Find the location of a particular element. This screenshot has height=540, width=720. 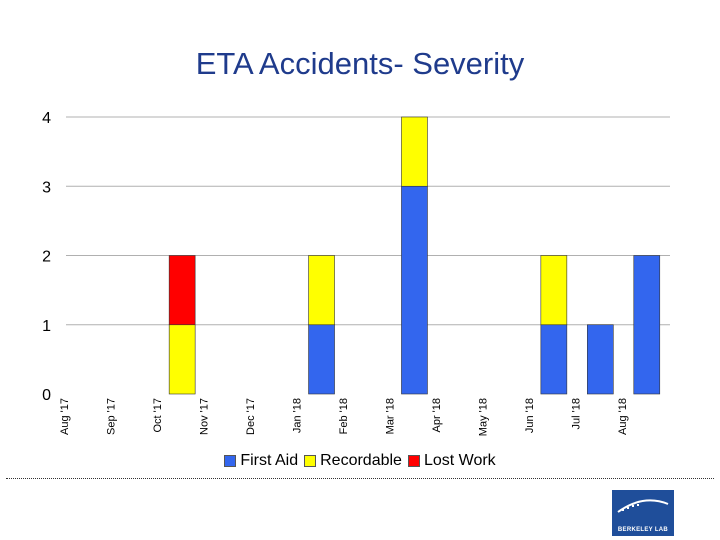

y-tick-label: 0 is located at coordinates (46, 395).